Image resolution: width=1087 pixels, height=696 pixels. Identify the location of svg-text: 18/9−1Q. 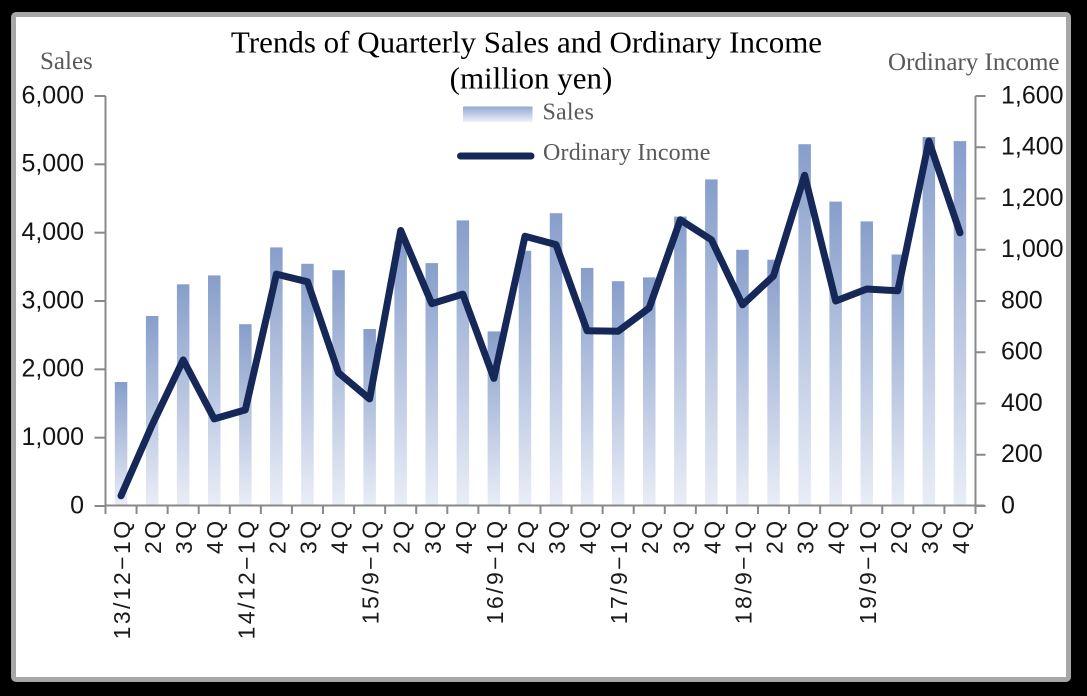
(744, 572).